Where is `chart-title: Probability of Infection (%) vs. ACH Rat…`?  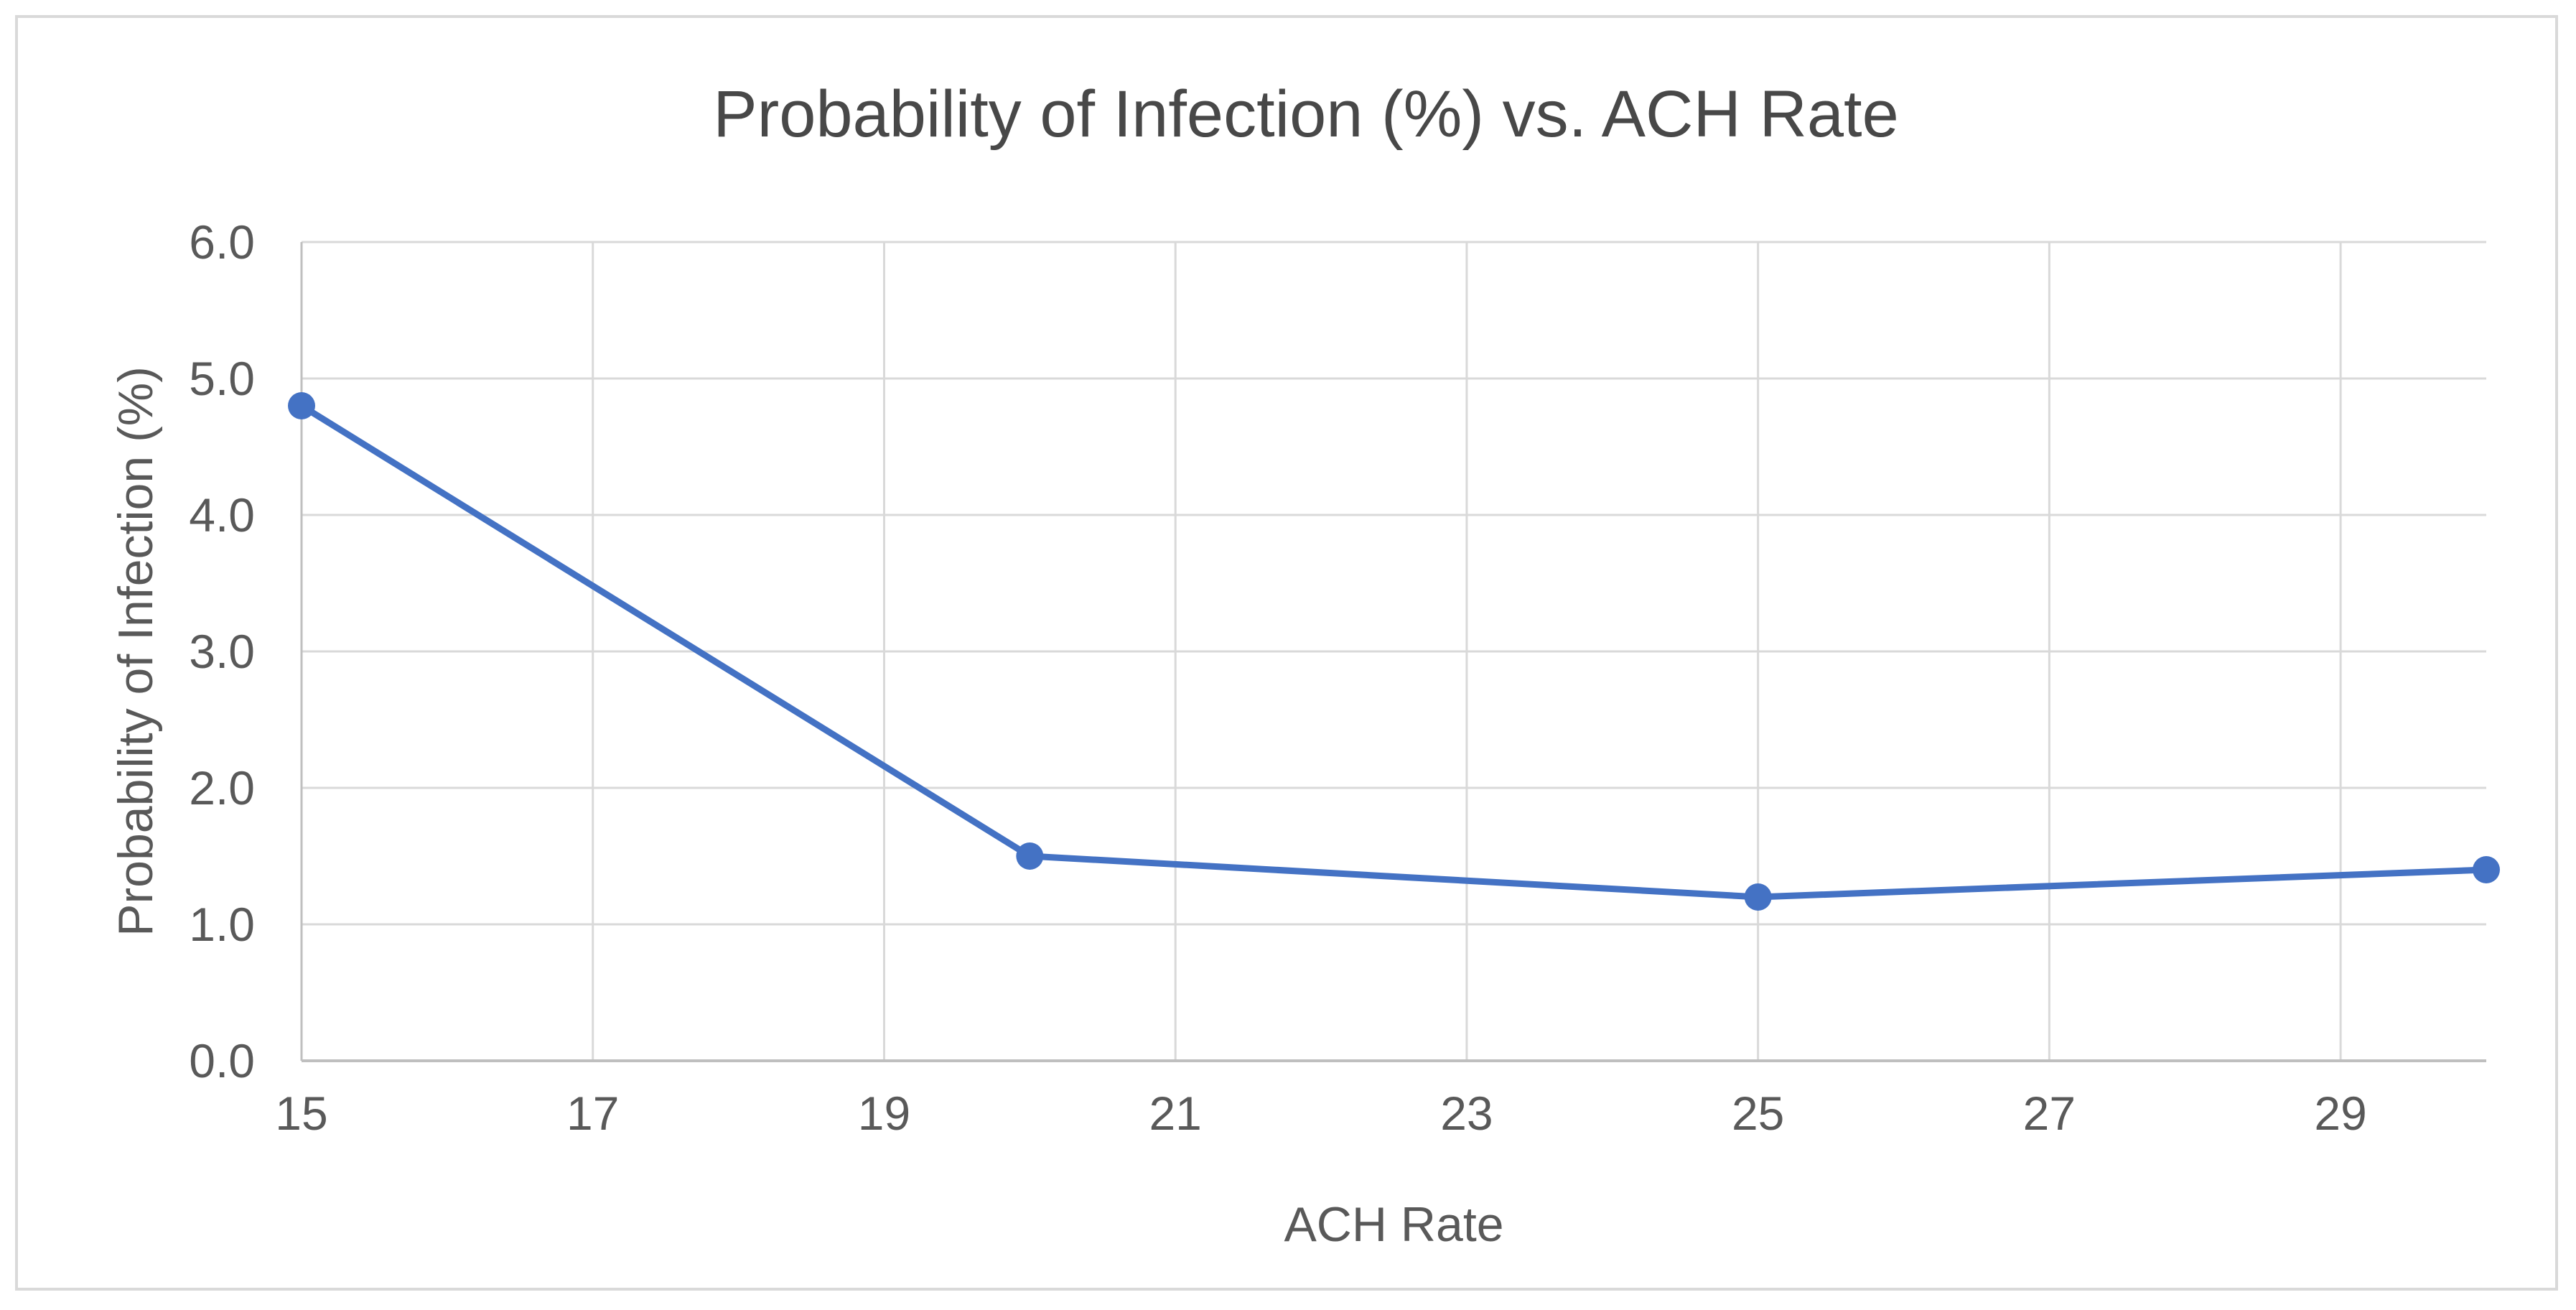
chart-title: Probability of Infection (%) vs. ACH Rat… is located at coordinates (1306, 114).